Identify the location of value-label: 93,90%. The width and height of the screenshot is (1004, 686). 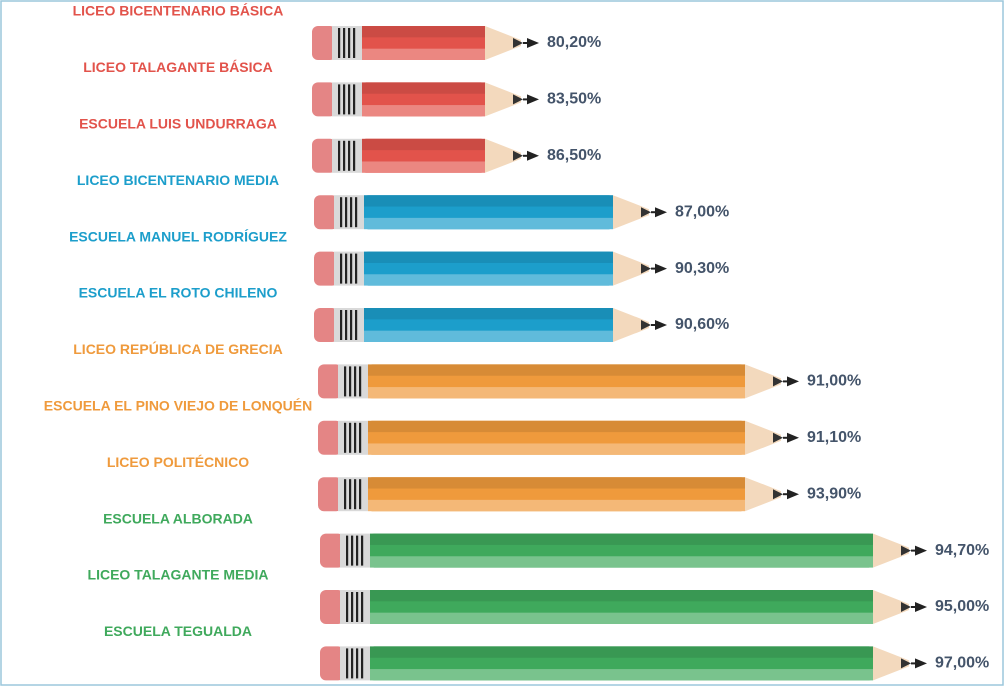
(834, 493).